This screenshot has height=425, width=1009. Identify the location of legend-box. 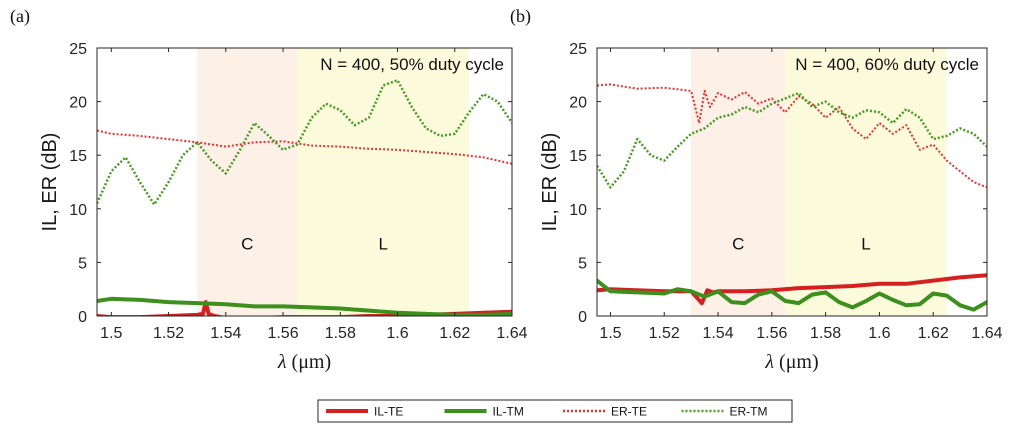
(555, 411).